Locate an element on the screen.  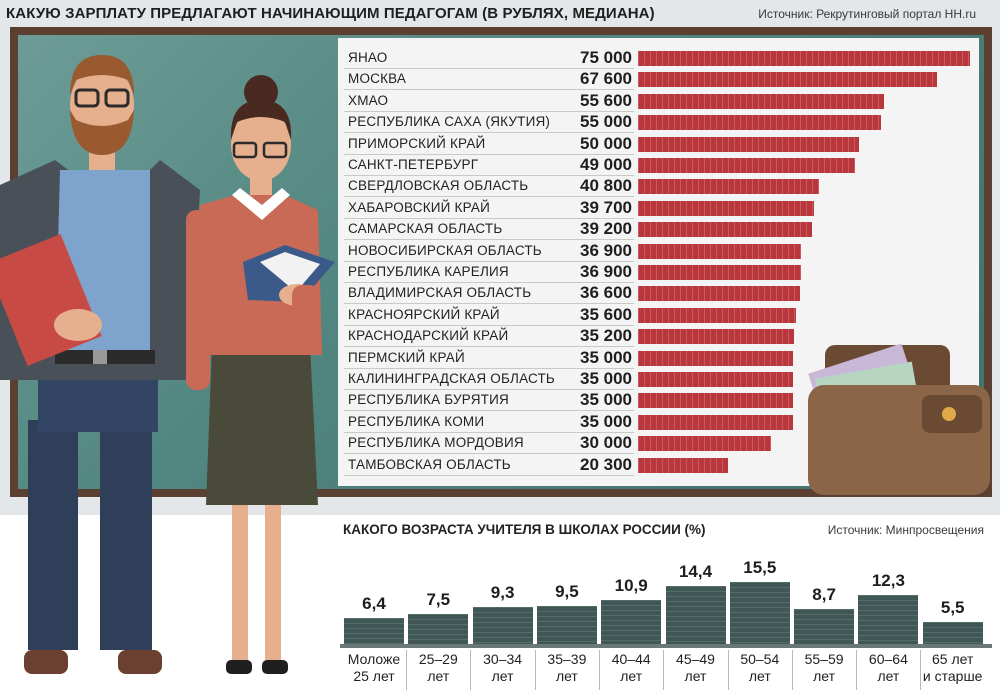
salary-region-label: КАЛИНИНГРАДСКАЯ ОБЛАСТЬ is located at coordinates (451, 378).